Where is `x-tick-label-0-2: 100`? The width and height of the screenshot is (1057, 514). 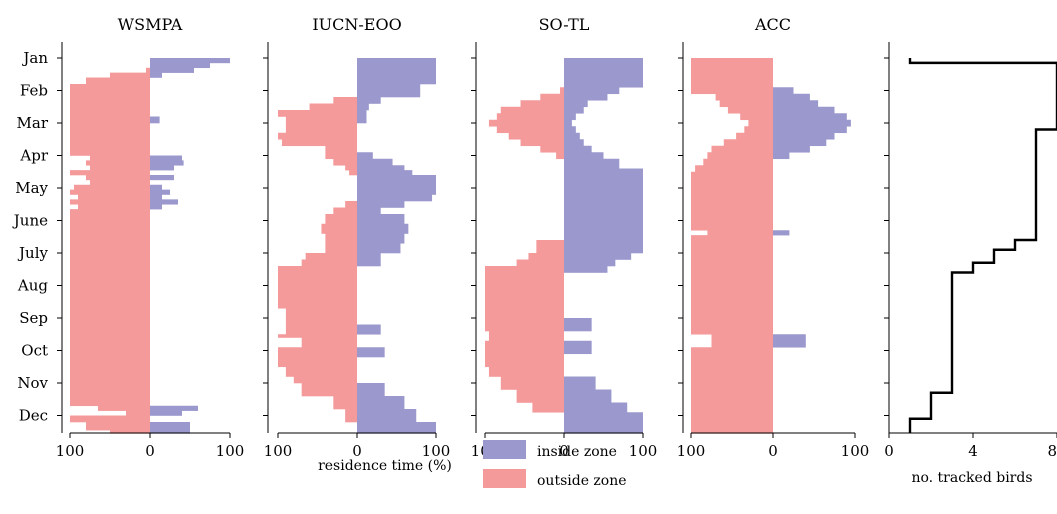
x-tick-label-0-2: 100 is located at coordinates (230, 451).